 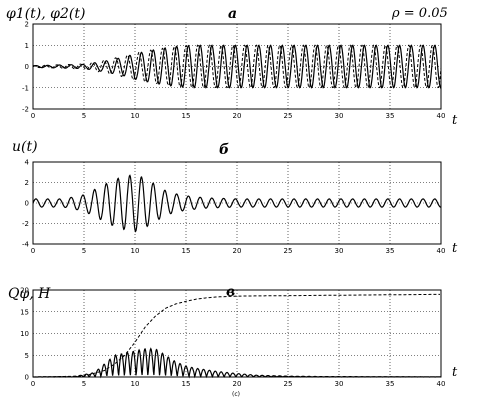 I want to click on panel-c-footnote: (c), so click(x=236, y=394).